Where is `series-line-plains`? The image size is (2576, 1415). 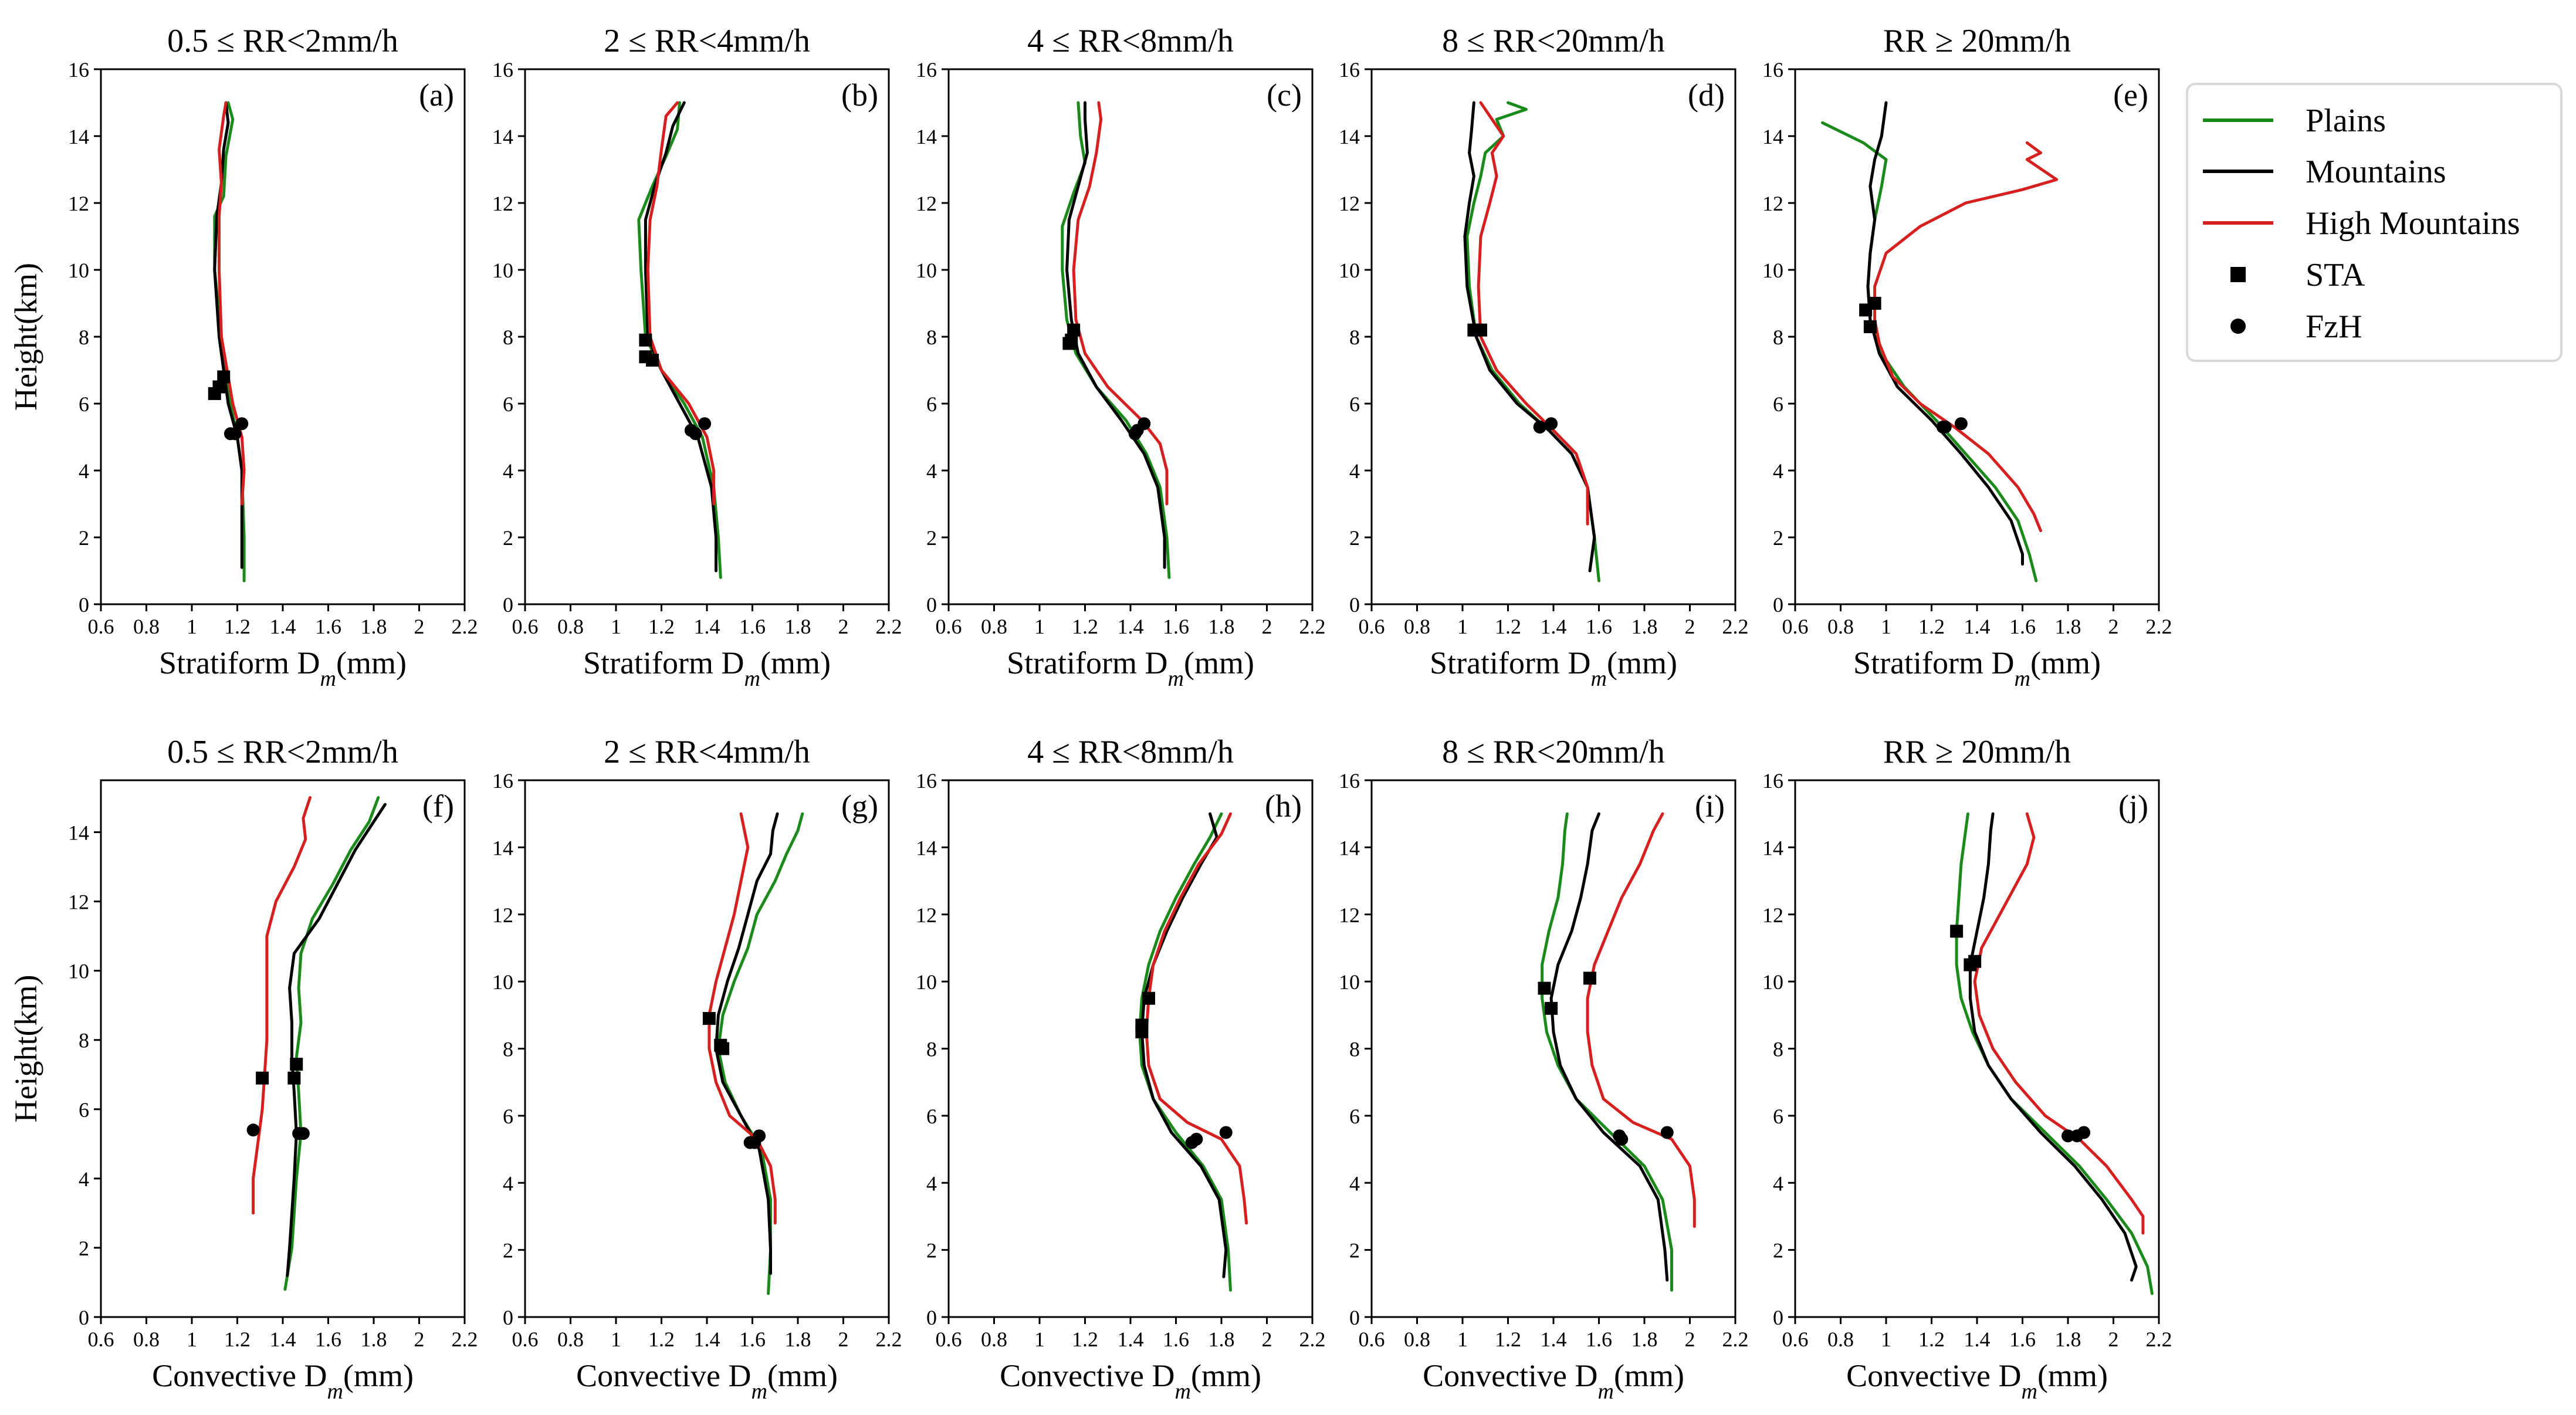 series-line-plains is located at coordinates (1185, 1052).